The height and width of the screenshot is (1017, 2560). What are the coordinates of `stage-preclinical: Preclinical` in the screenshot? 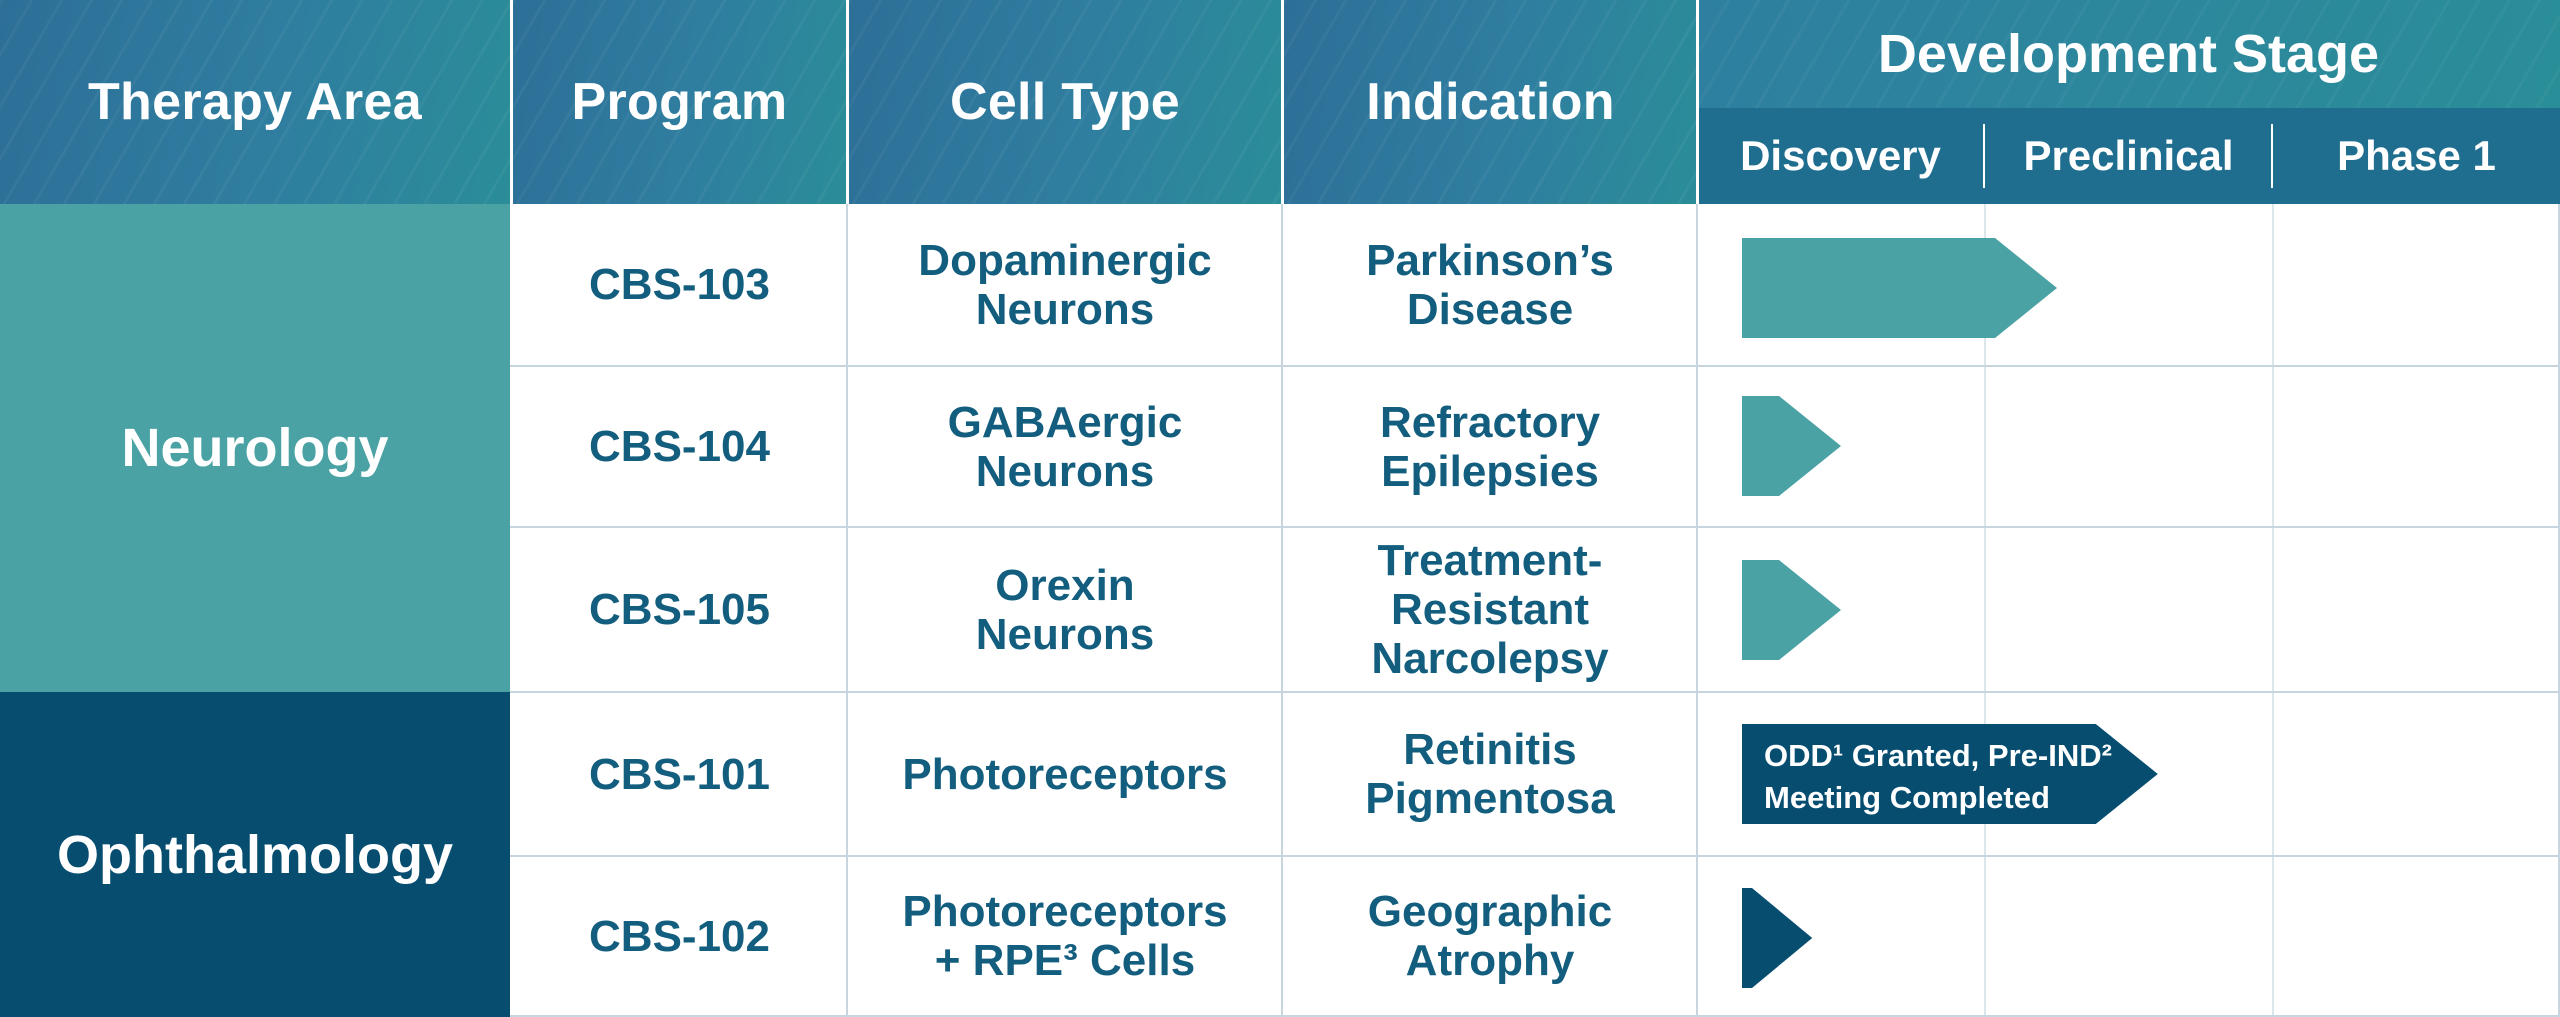 It's located at (2128, 155).